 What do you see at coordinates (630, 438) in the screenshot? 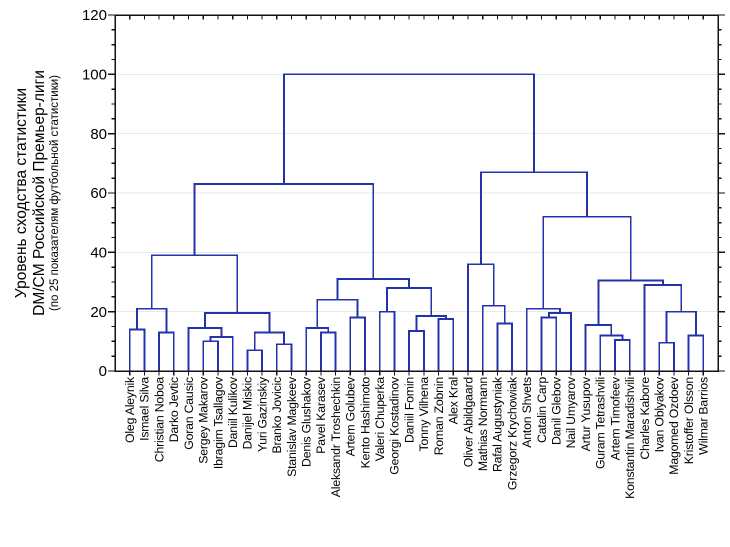
I see `x-leaf-label: Konstantin Maradishvili` at bounding box center [630, 438].